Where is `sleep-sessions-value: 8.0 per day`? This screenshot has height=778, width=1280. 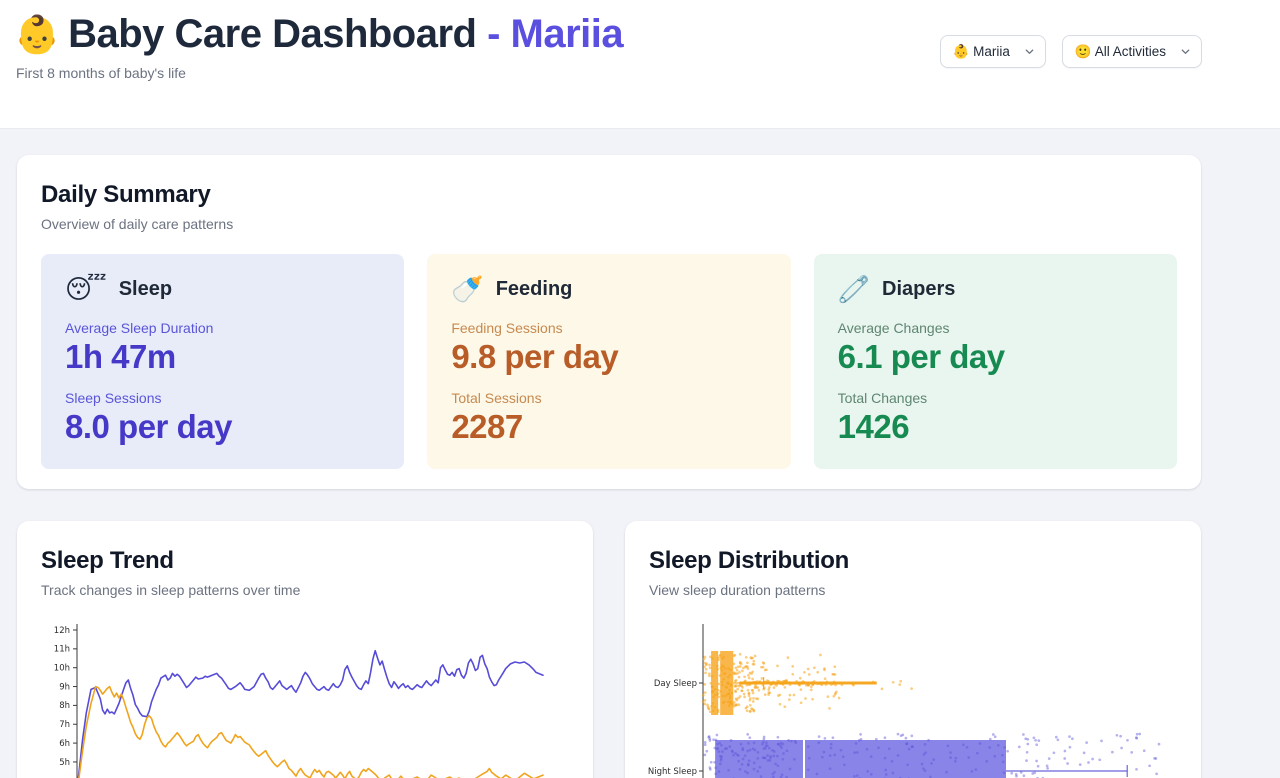 sleep-sessions-value: 8.0 per day is located at coordinates (148, 427).